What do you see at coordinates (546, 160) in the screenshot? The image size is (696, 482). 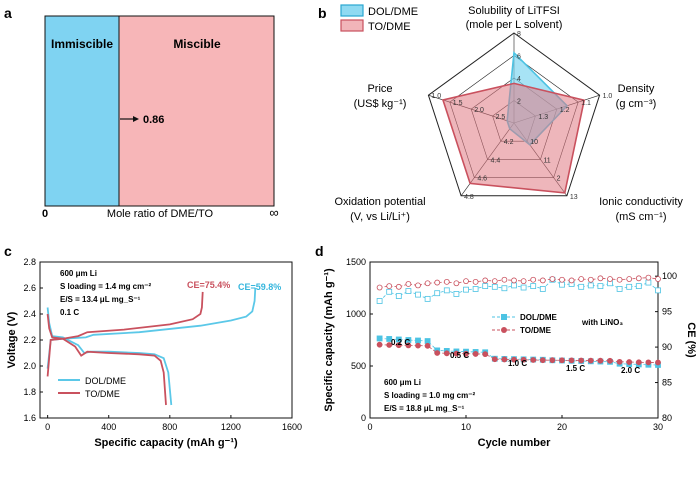 I see `radar-tick-conductivity-2: 11` at bounding box center [546, 160].